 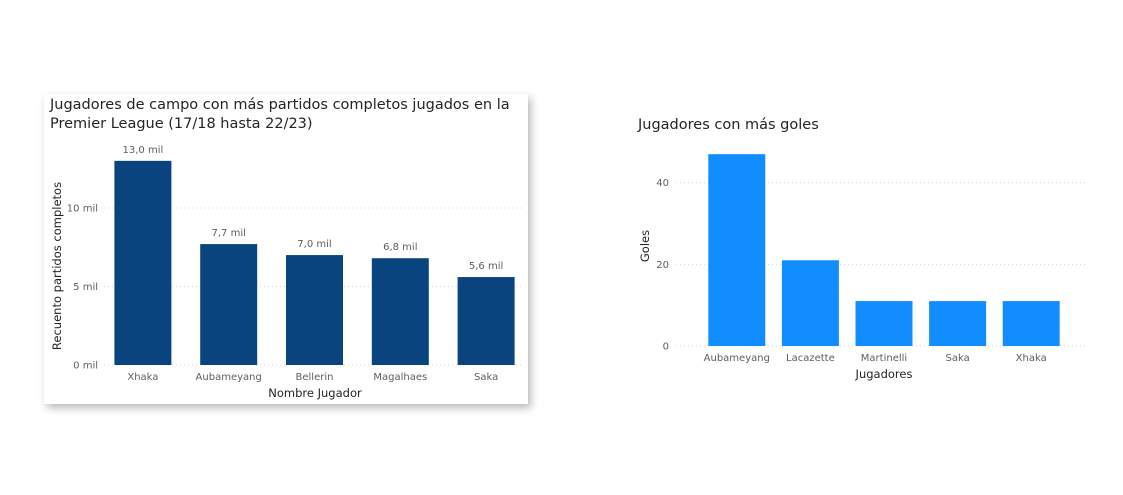 What do you see at coordinates (666, 347) in the screenshot?
I see `y-tick-label: 0` at bounding box center [666, 347].